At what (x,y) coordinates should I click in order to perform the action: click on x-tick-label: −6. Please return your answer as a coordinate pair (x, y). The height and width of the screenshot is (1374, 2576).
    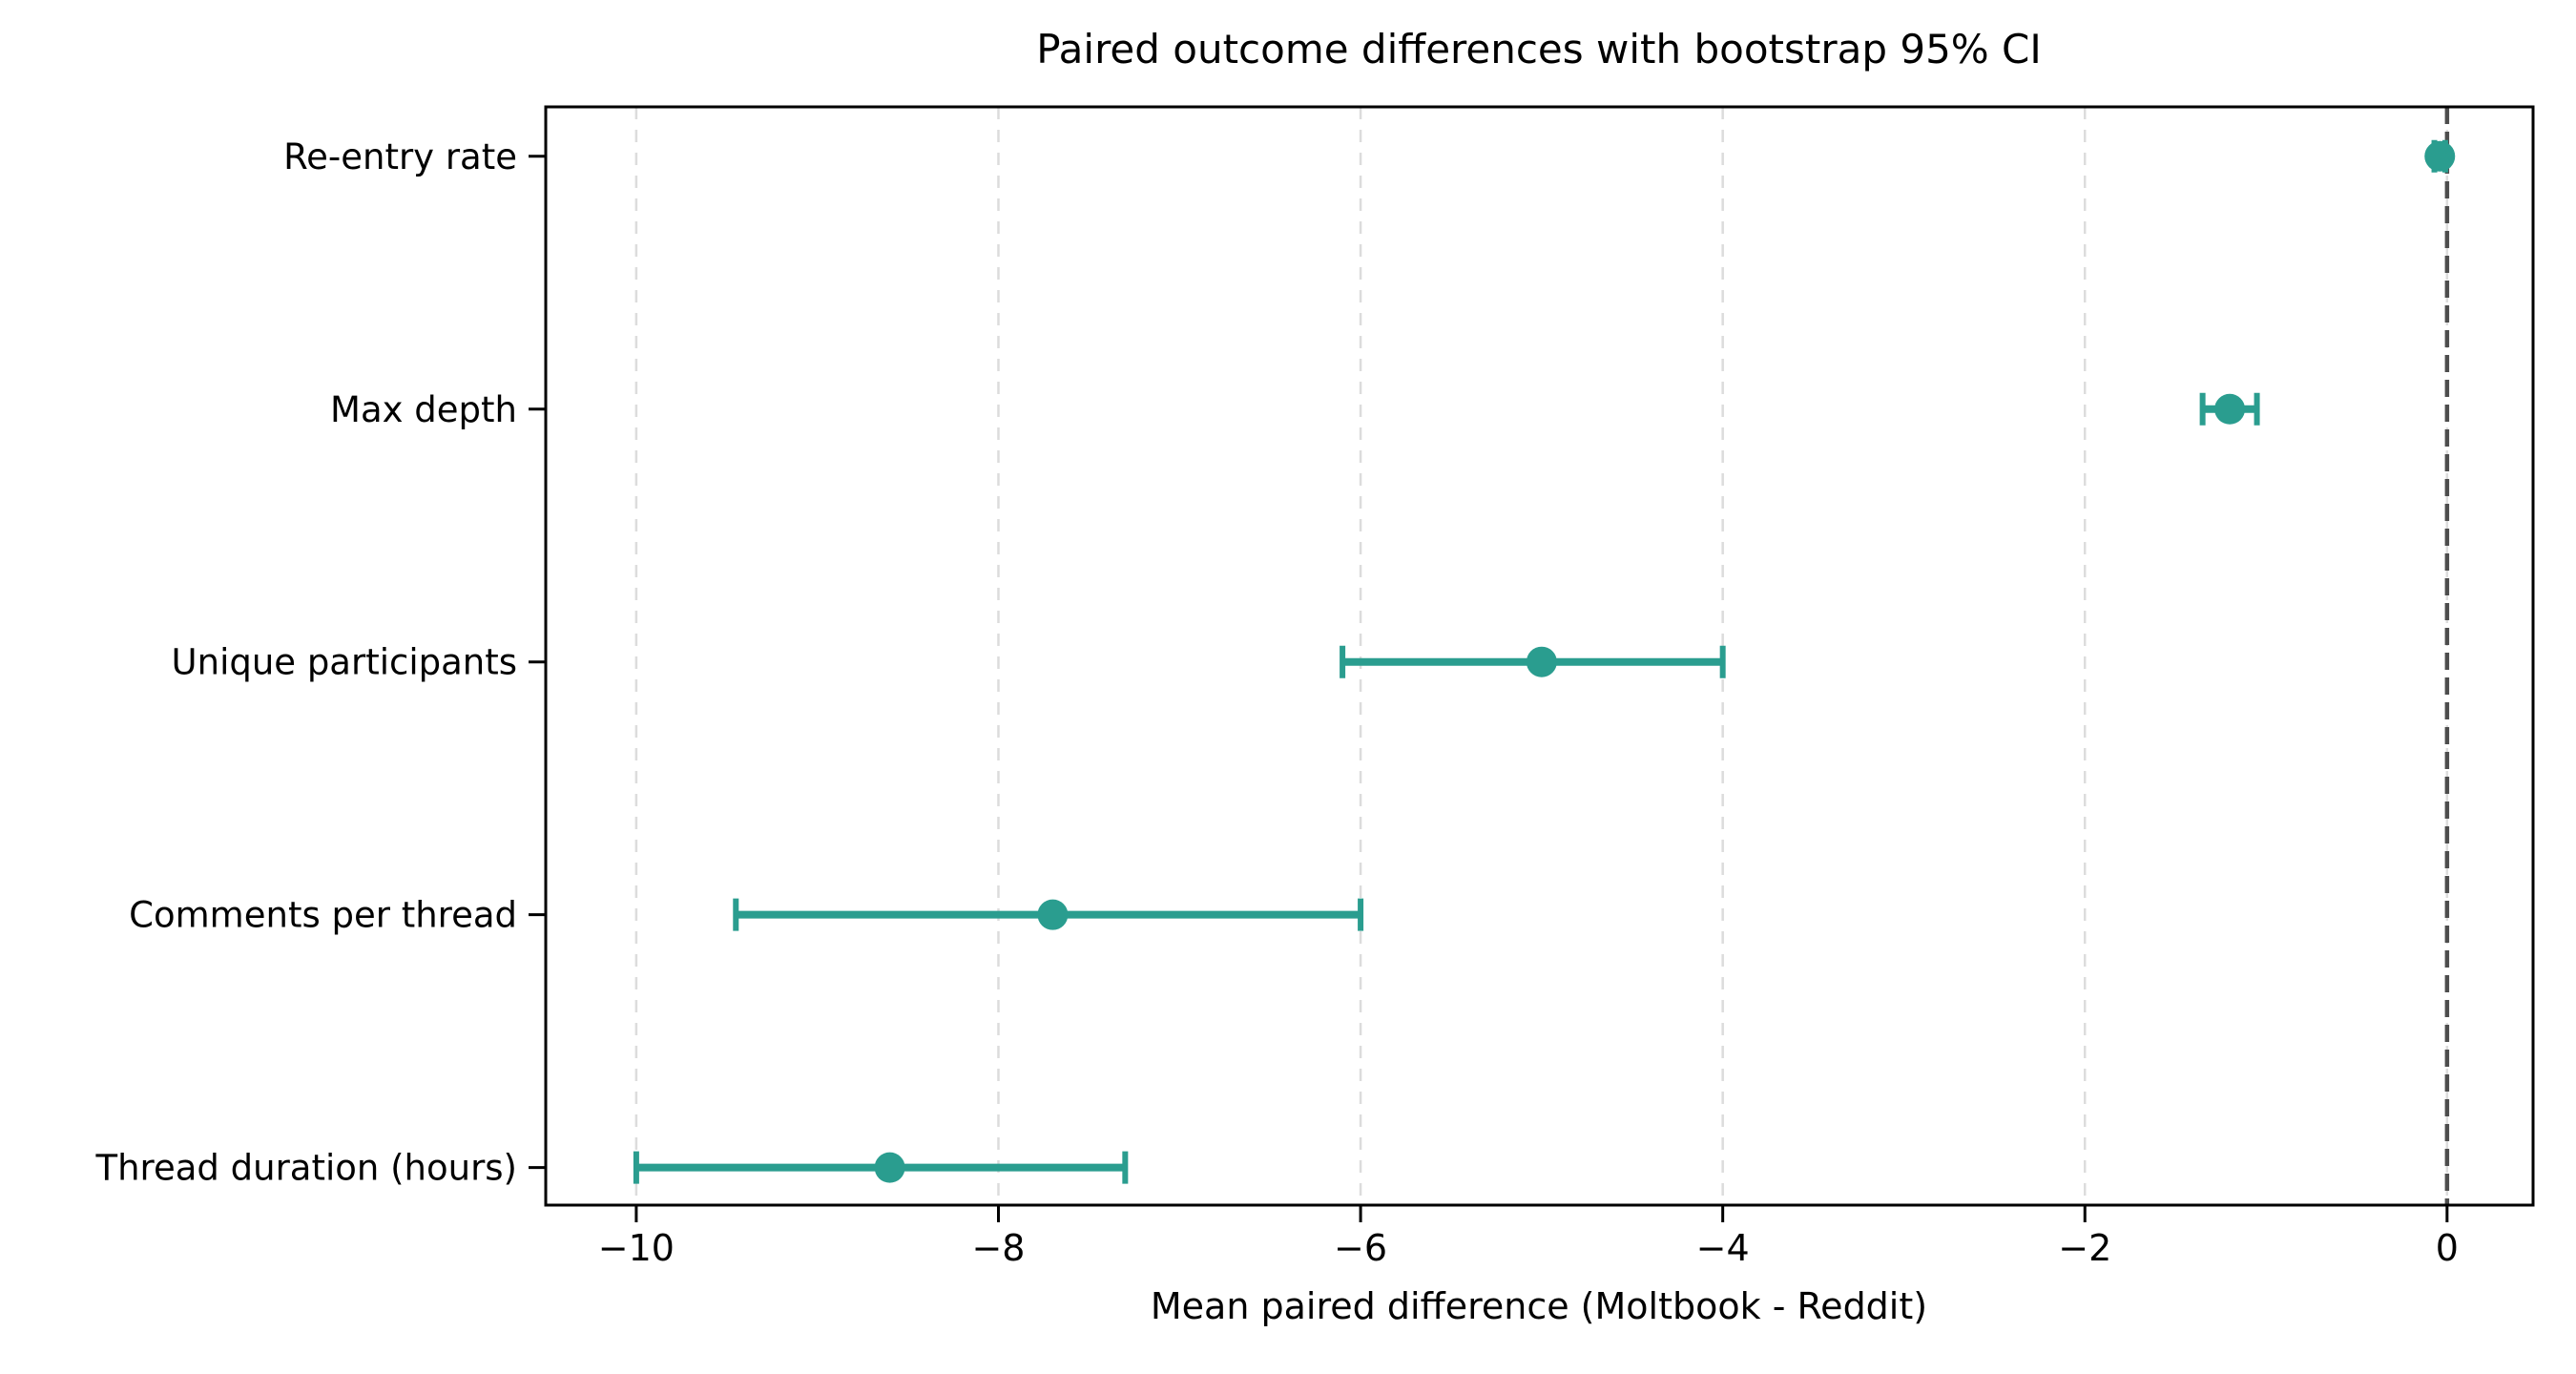
    Looking at the image, I should click on (1360, 1248).